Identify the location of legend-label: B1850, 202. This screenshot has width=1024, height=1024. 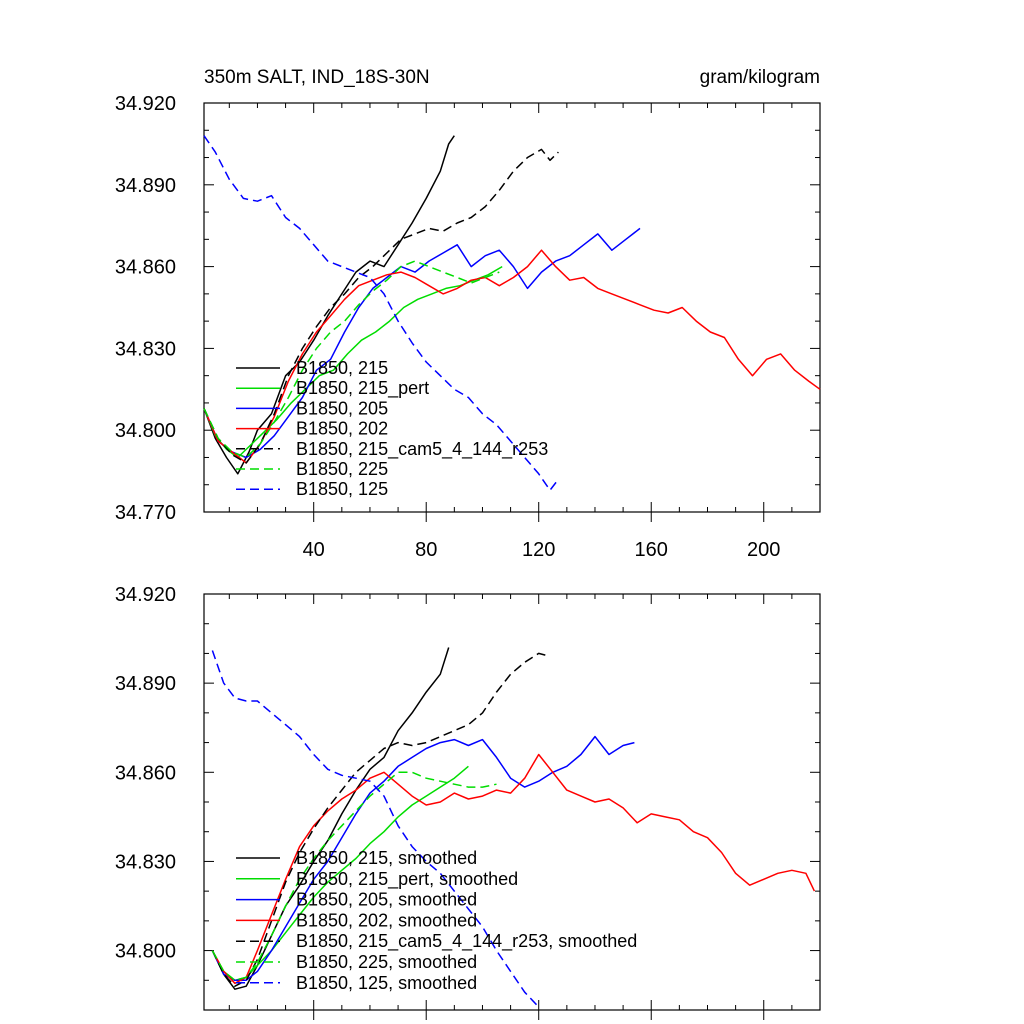
(342, 429).